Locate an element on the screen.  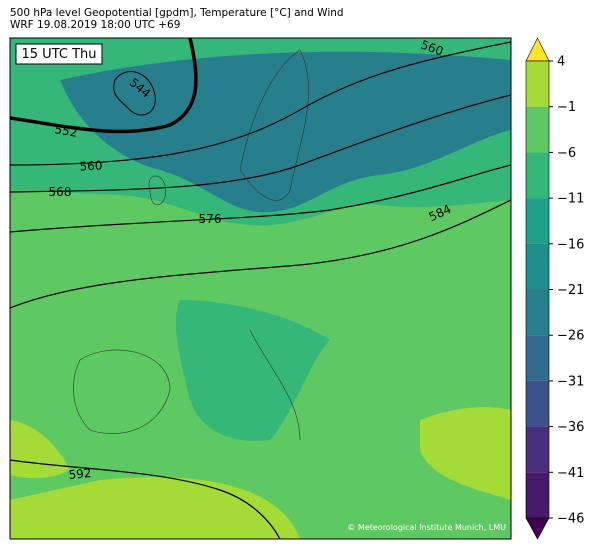
colorbar-tick-label: −16 is located at coordinates (570, 244).